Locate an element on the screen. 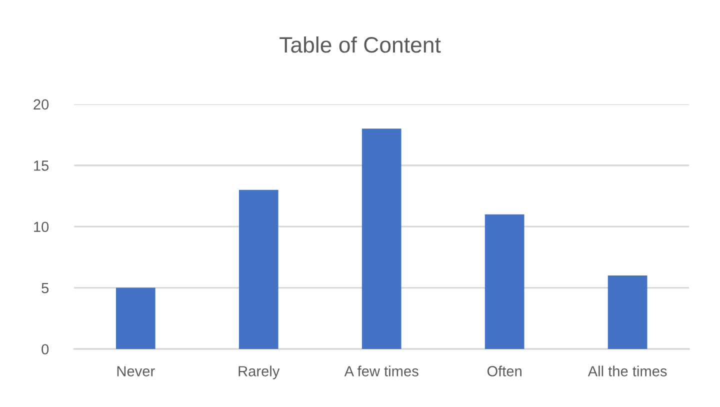 The image size is (720, 407). x-tick-label: Rarely is located at coordinates (259, 373).